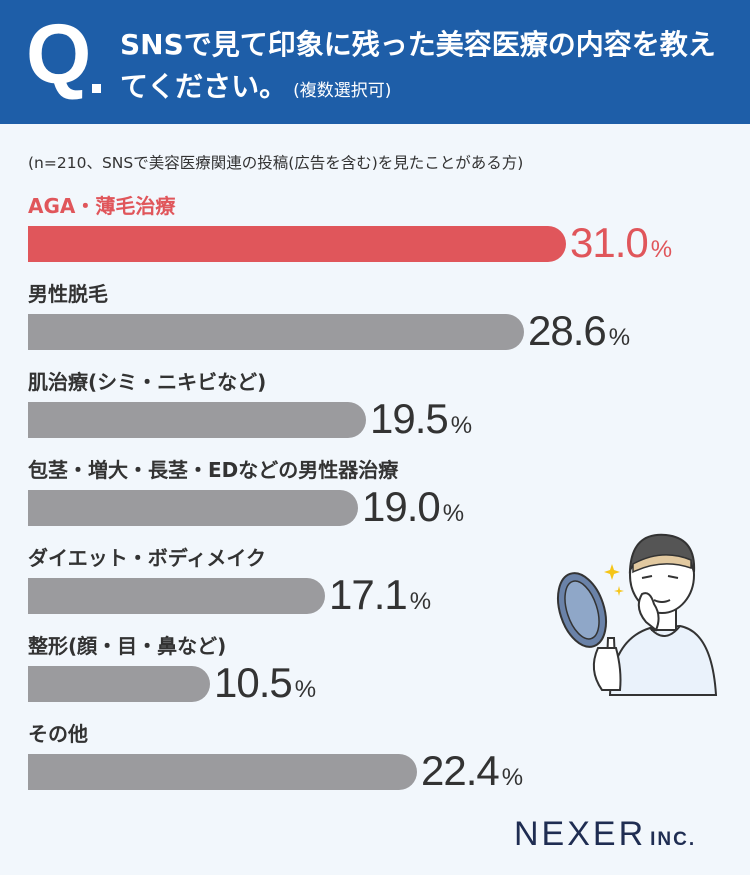 The width and height of the screenshot is (750, 875). I want to click on man-with-mirror-illustration, so click(637, 614).